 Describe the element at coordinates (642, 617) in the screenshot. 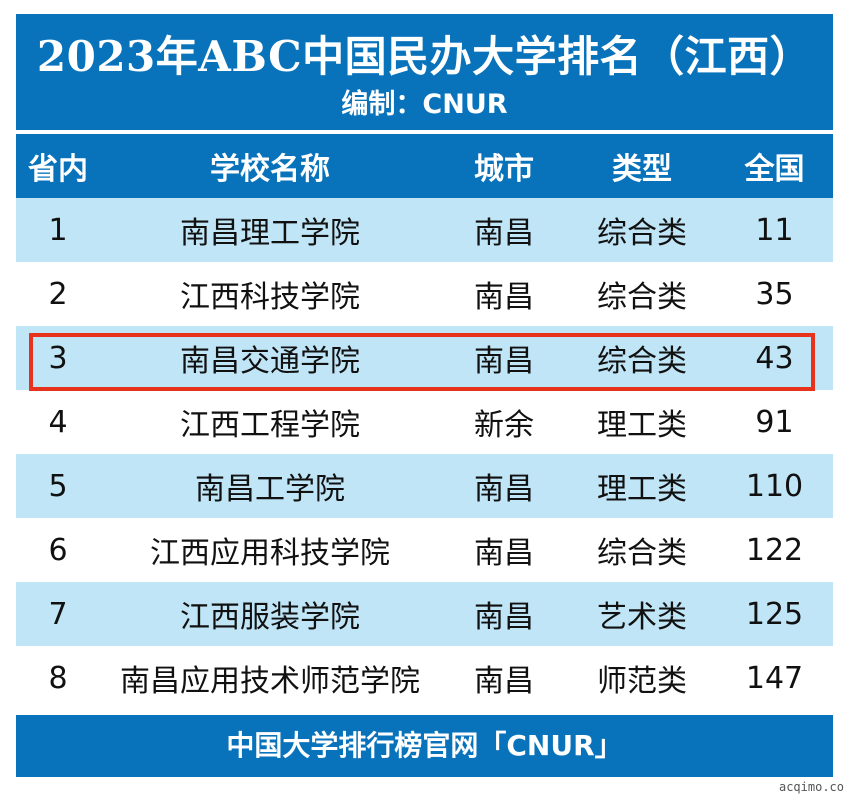

I see `type-cell: 艺术类` at that location.